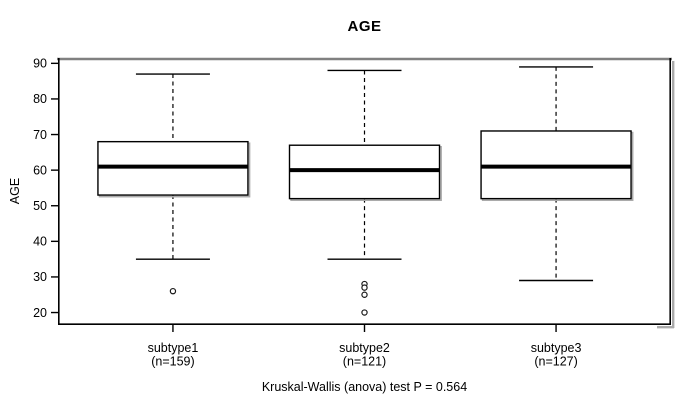 The height and width of the screenshot is (400, 700). Describe the element at coordinates (364, 362) in the screenshot. I see `x-sublabel: (n=121)` at that location.